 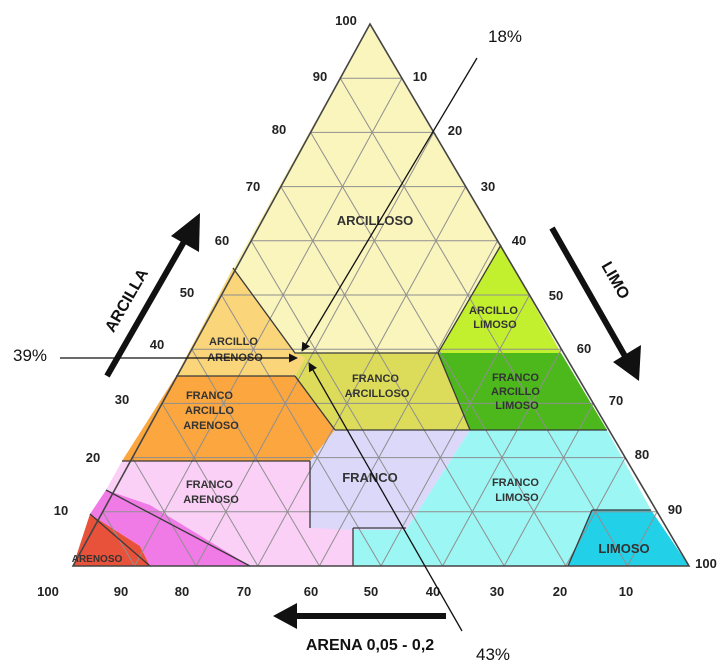 I want to click on sand-tick: 80, so click(x=182, y=591).